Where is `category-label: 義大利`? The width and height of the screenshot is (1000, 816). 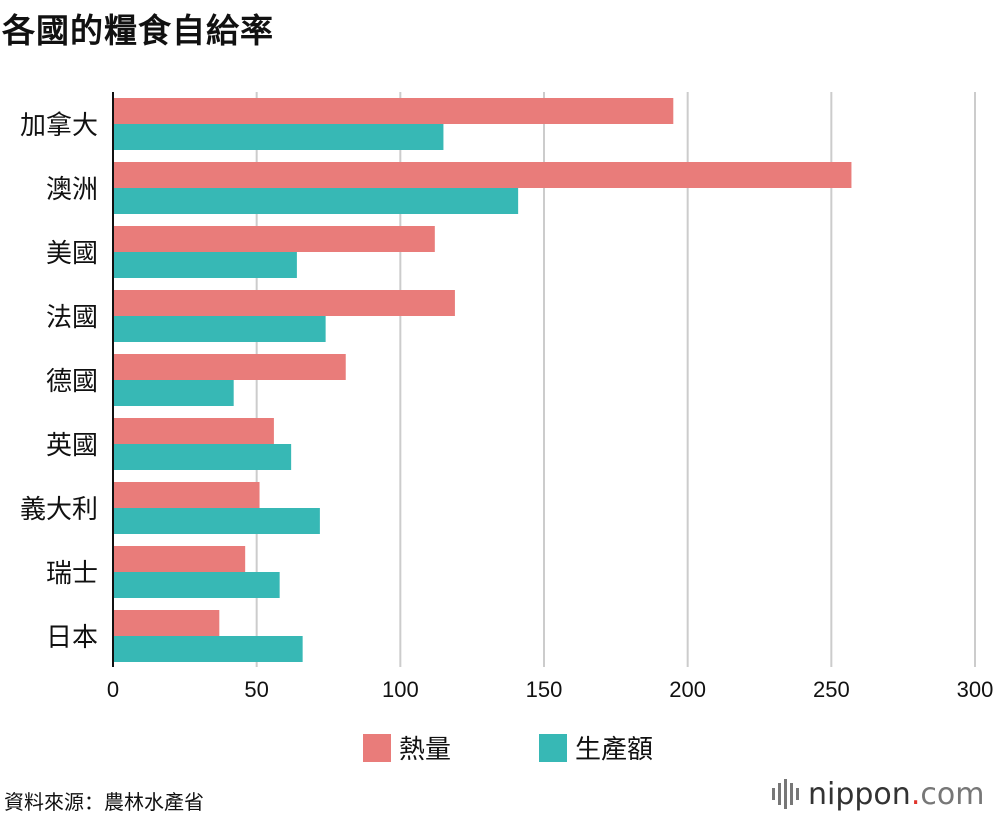 category-label: 義大利 is located at coordinates (59, 510).